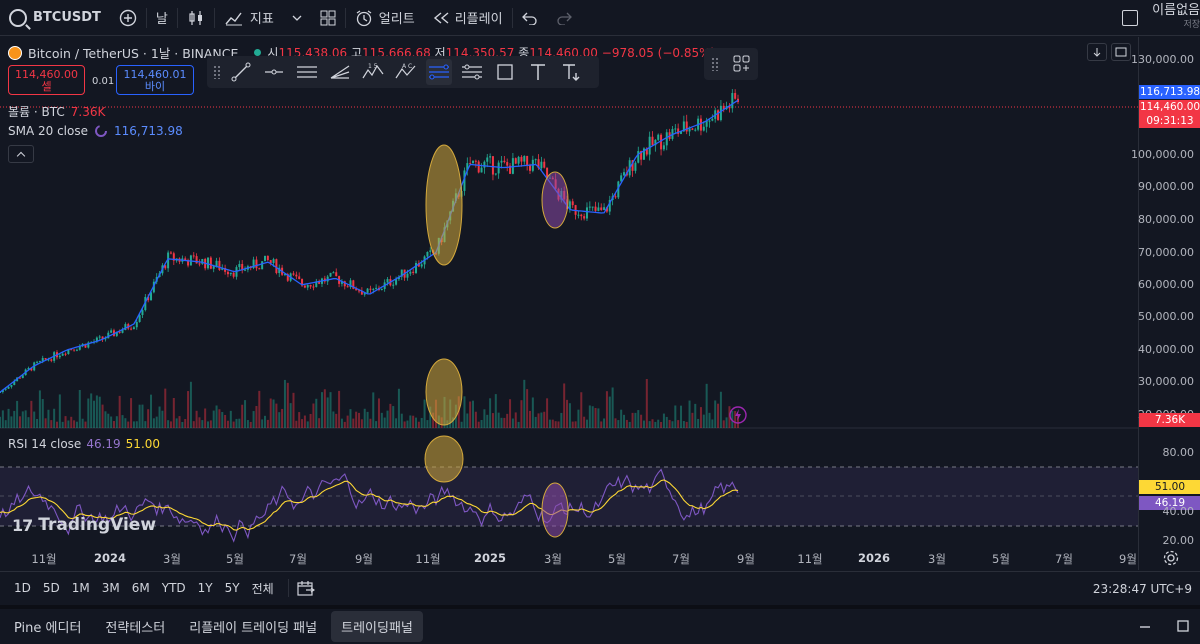 The height and width of the screenshot is (644, 1200). Describe the element at coordinates (84, 444) in the screenshot. I see `rsi-legend: RSI 14 close 46.19 51.00` at that location.